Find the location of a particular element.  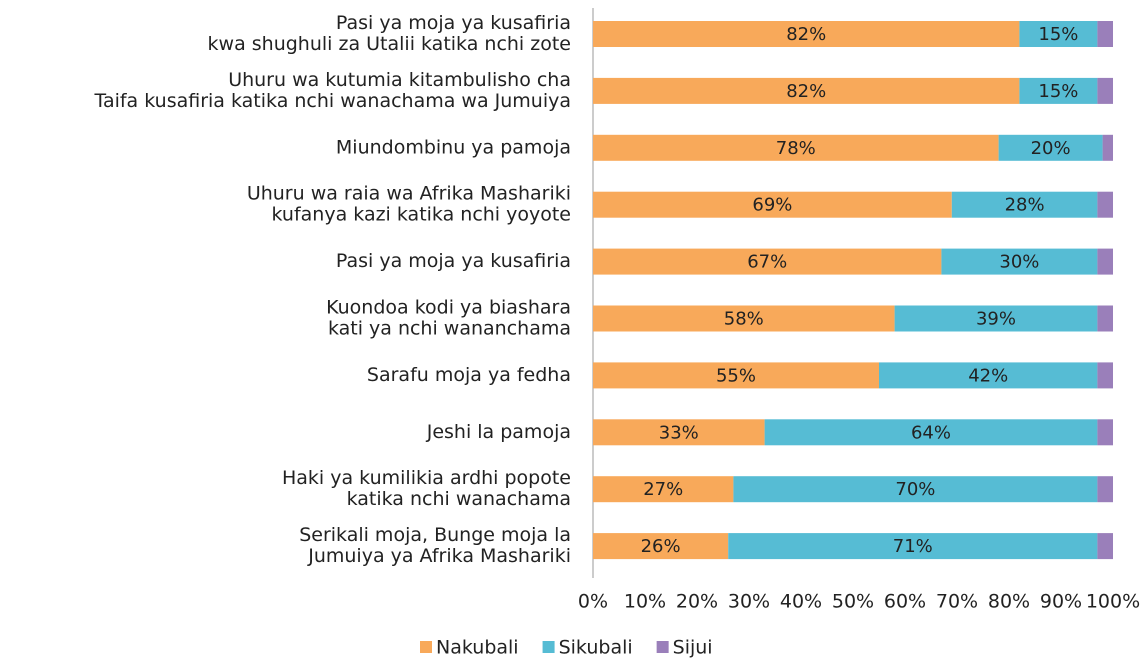

legend-label: Sikubali is located at coordinates (596, 647).